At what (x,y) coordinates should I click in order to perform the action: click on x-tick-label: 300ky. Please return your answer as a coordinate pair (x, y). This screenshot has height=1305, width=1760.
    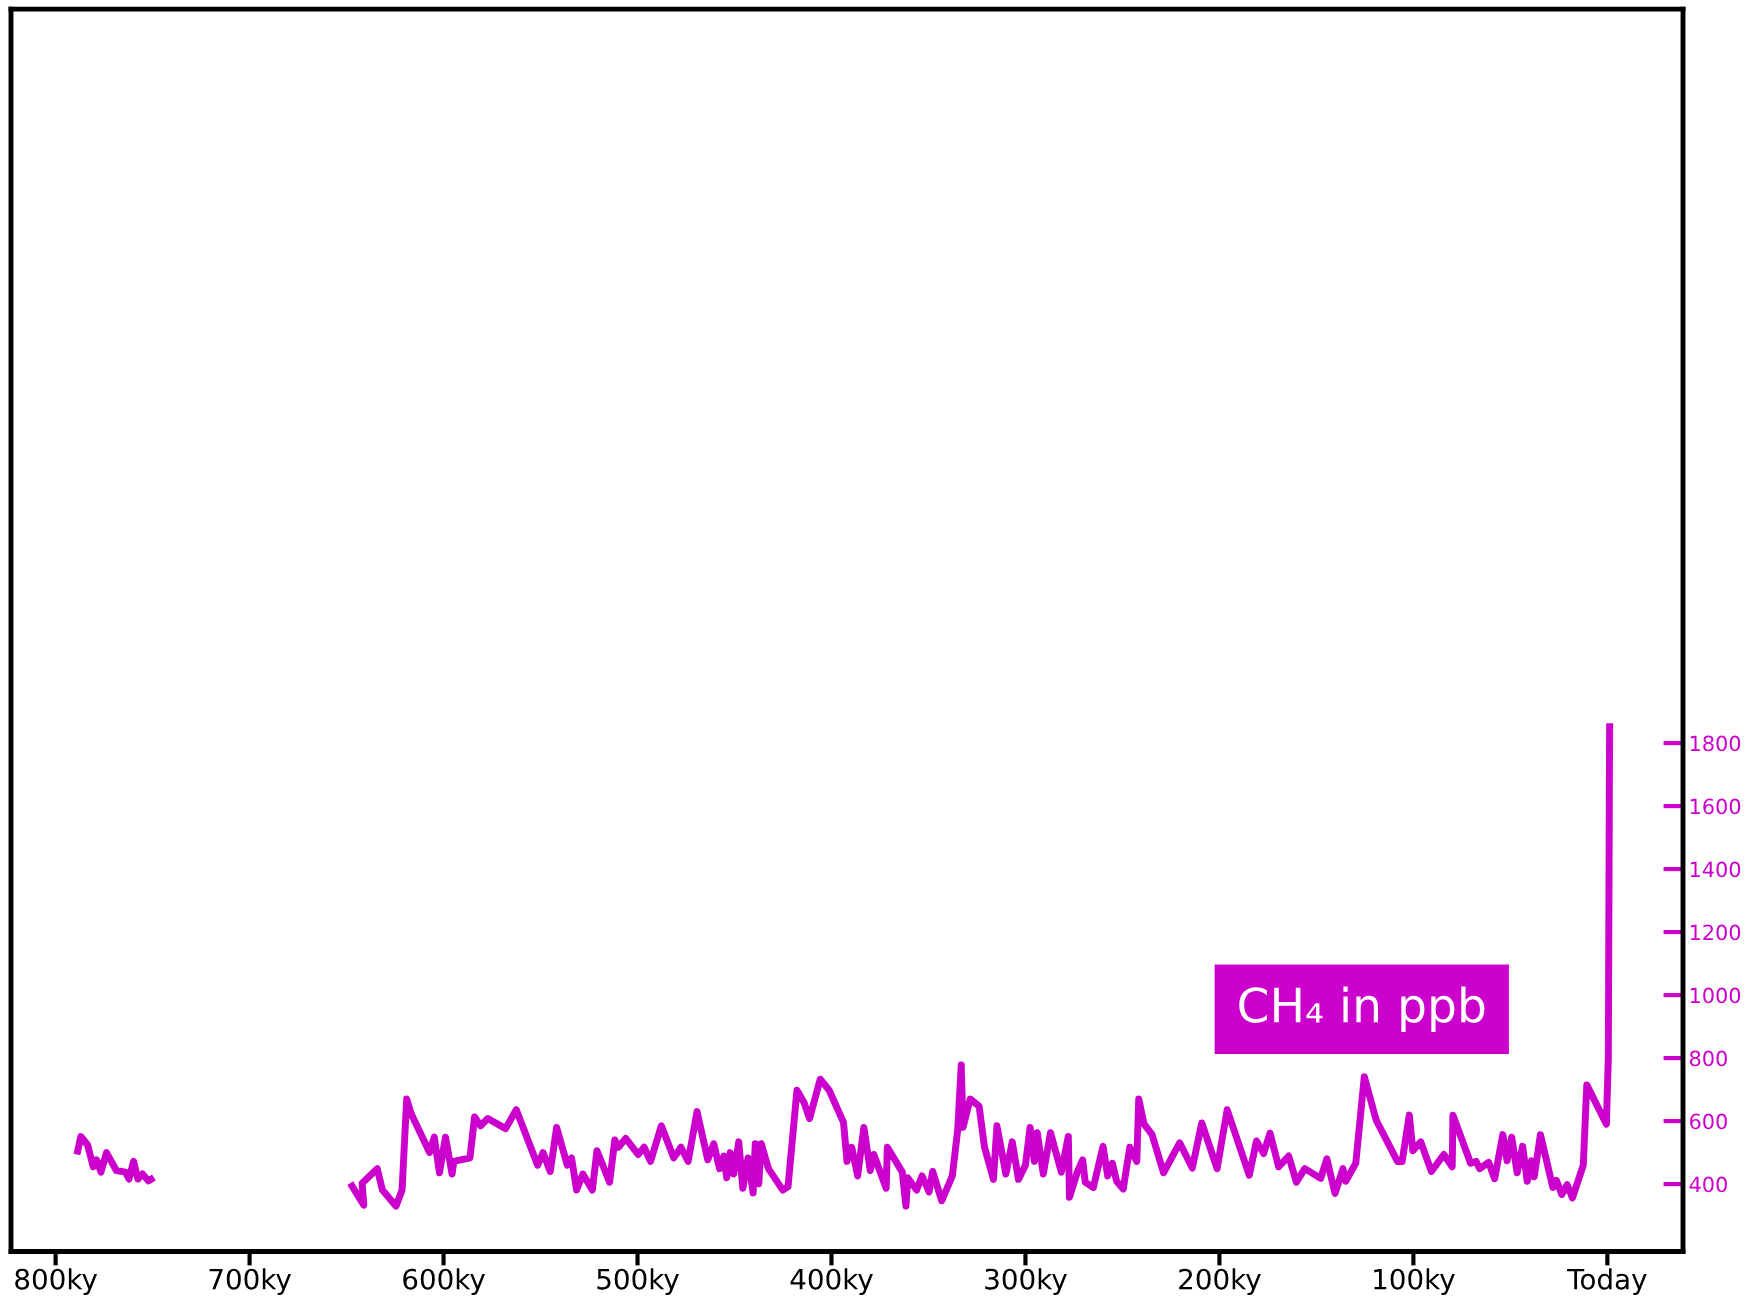
    Looking at the image, I should click on (1026, 1282).